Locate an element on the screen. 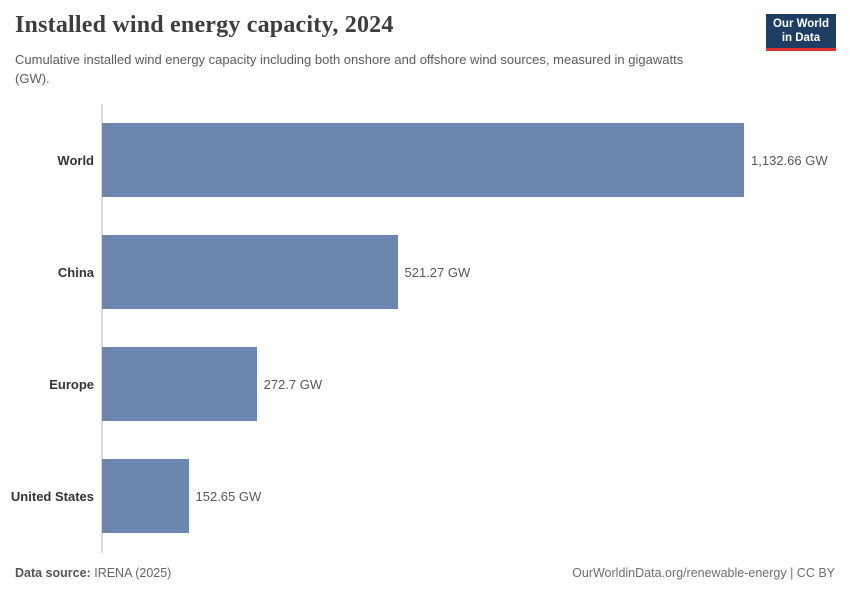 The height and width of the screenshot is (600, 850). category-label-europe: Europe is located at coordinates (71, 384).